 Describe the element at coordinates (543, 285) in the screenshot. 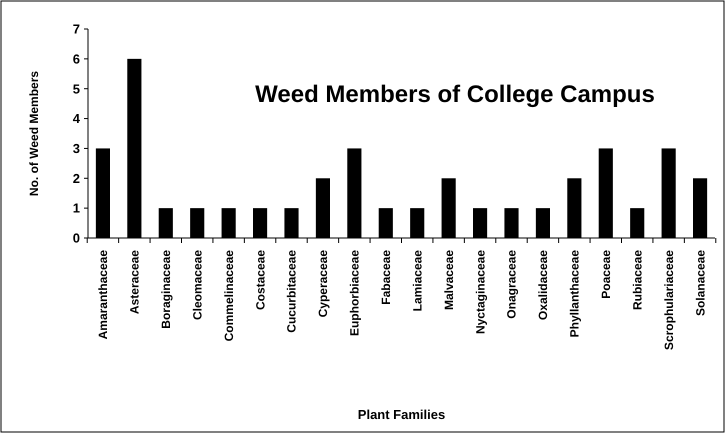

I see `x-tick-label: Oxalidaceae` at that location.